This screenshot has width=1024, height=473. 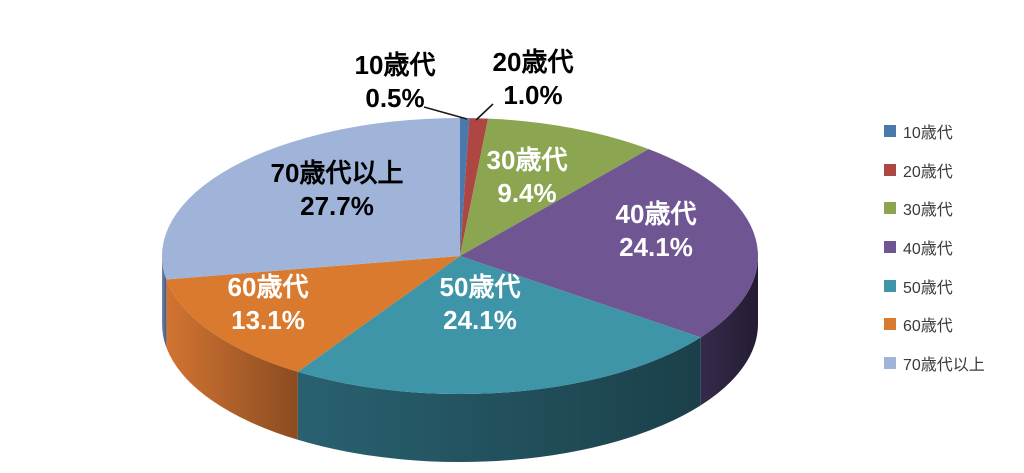 I want to click on pie-slice-age-40s, so click(x=609, y=243).